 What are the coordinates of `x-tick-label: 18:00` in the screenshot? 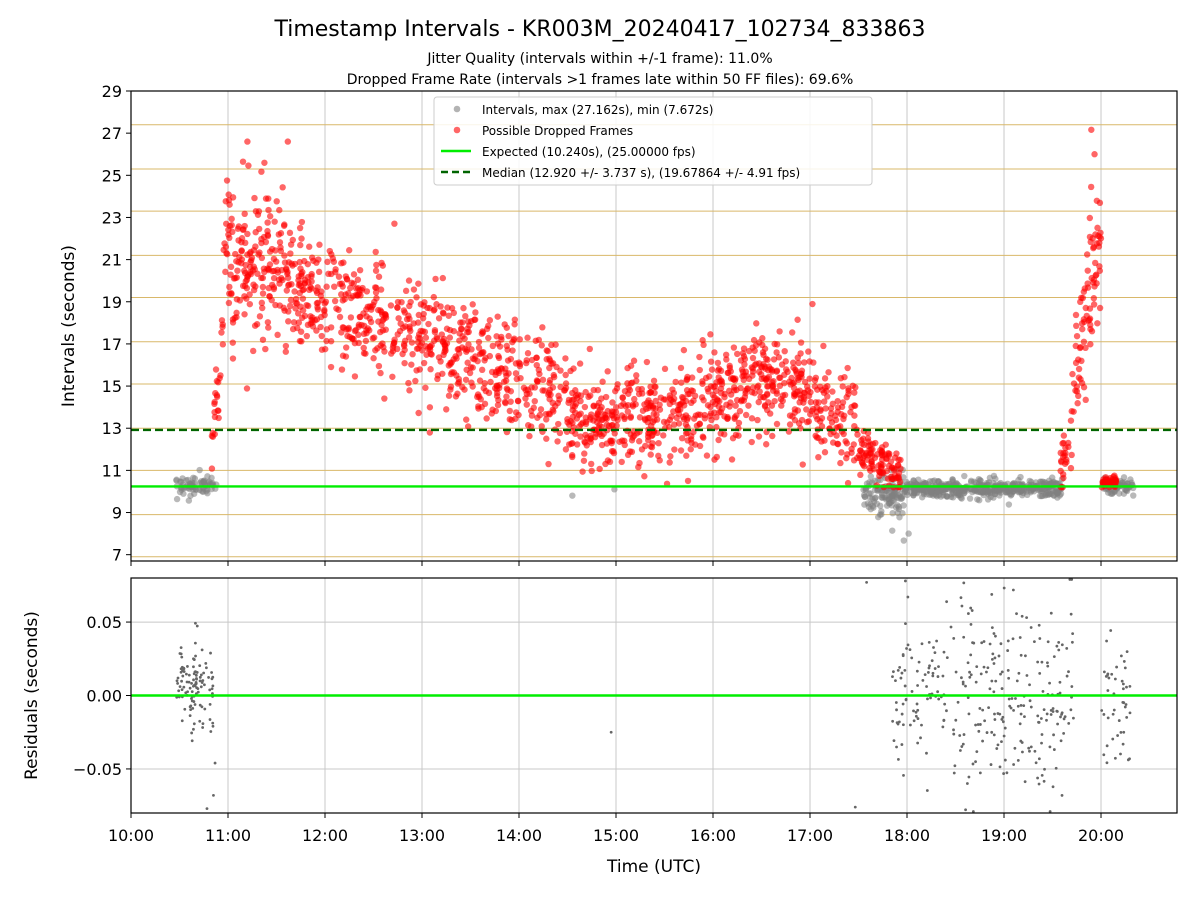 It's located at (907, 835).